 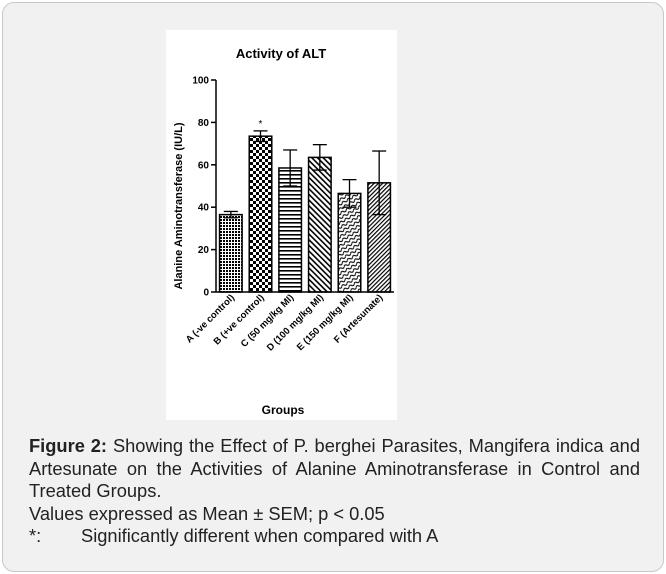 What do you see at coordinates (305, 206) in the screenshot?
I see `bars: *` at bounding box center [305, 206].